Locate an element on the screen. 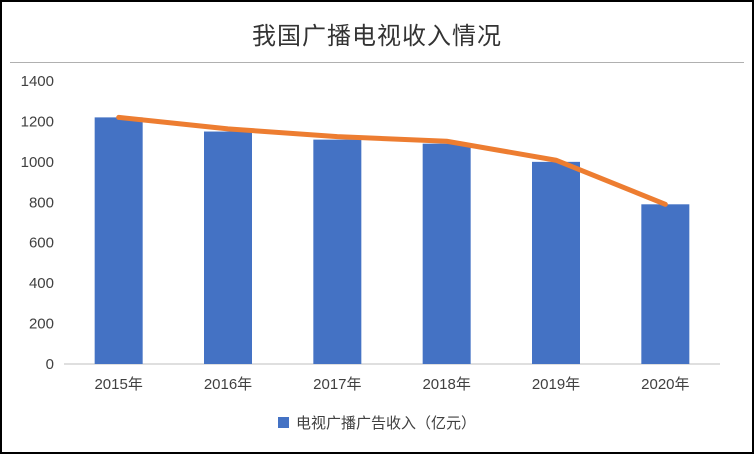  legend-label: 电视广播广告收入（亿元） is located at coordinates (385, 423).